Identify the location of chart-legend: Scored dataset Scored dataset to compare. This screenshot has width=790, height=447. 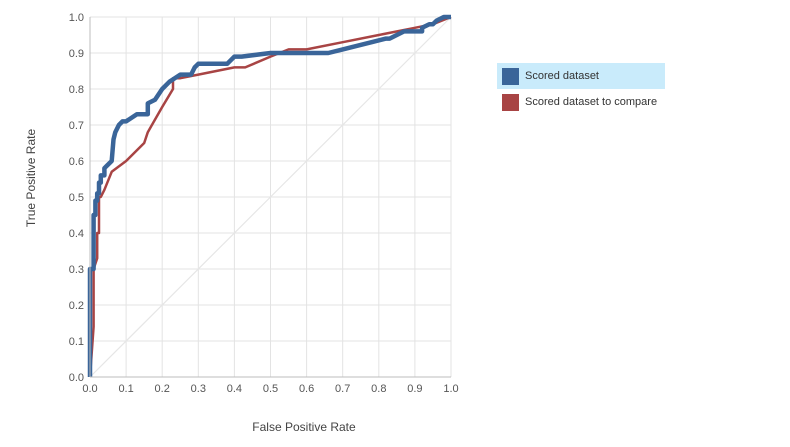
(581, 89).